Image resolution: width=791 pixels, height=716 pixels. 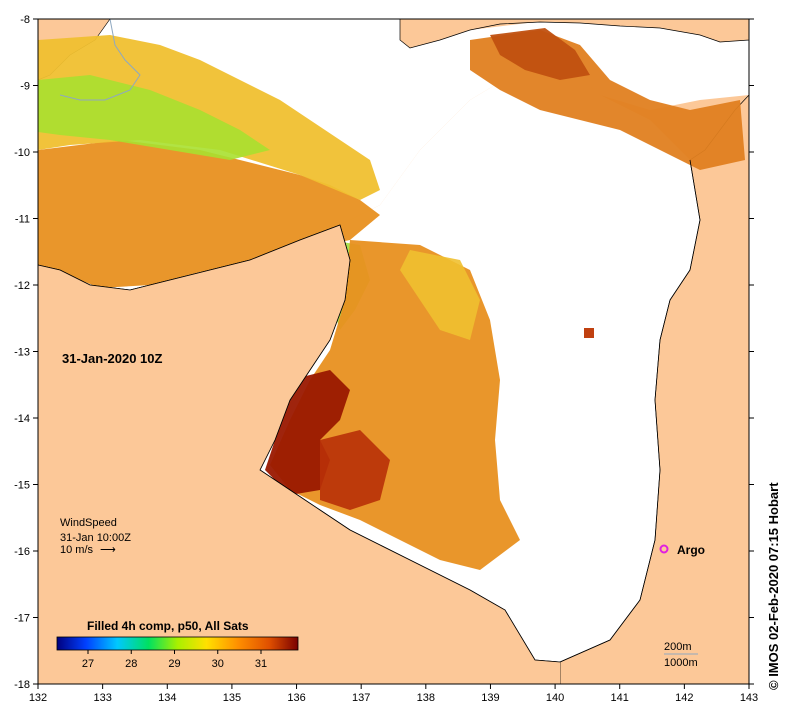 What do you see at coordinates (108, 550) in the screenshot?
I see `wind-arrow-icon: ⟶` at bounding box center [108, 550].